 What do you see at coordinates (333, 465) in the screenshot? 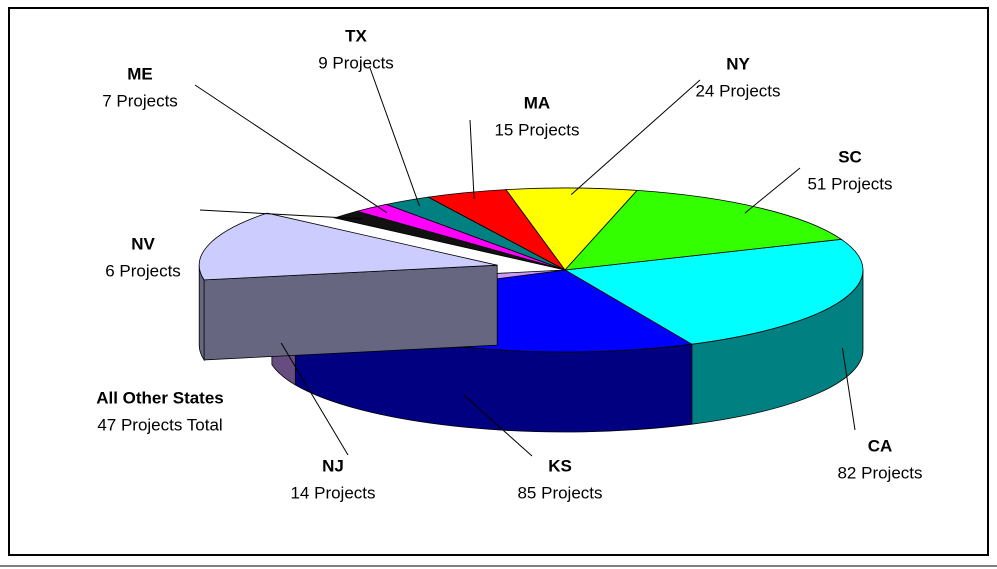
I see `category-label: NJ` at bounding box center [333, 465].